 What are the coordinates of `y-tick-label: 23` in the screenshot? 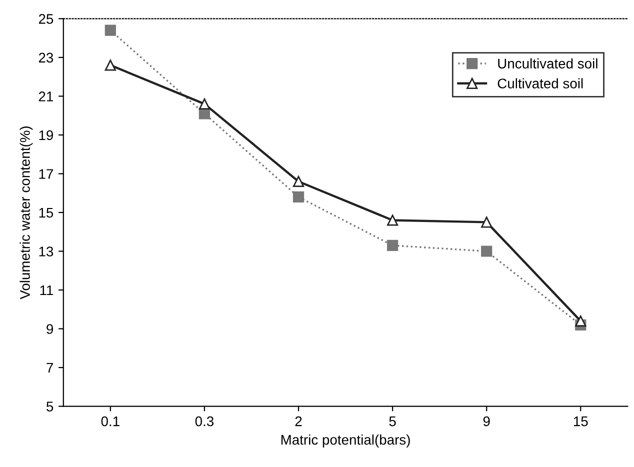 It's located at (46, 57).